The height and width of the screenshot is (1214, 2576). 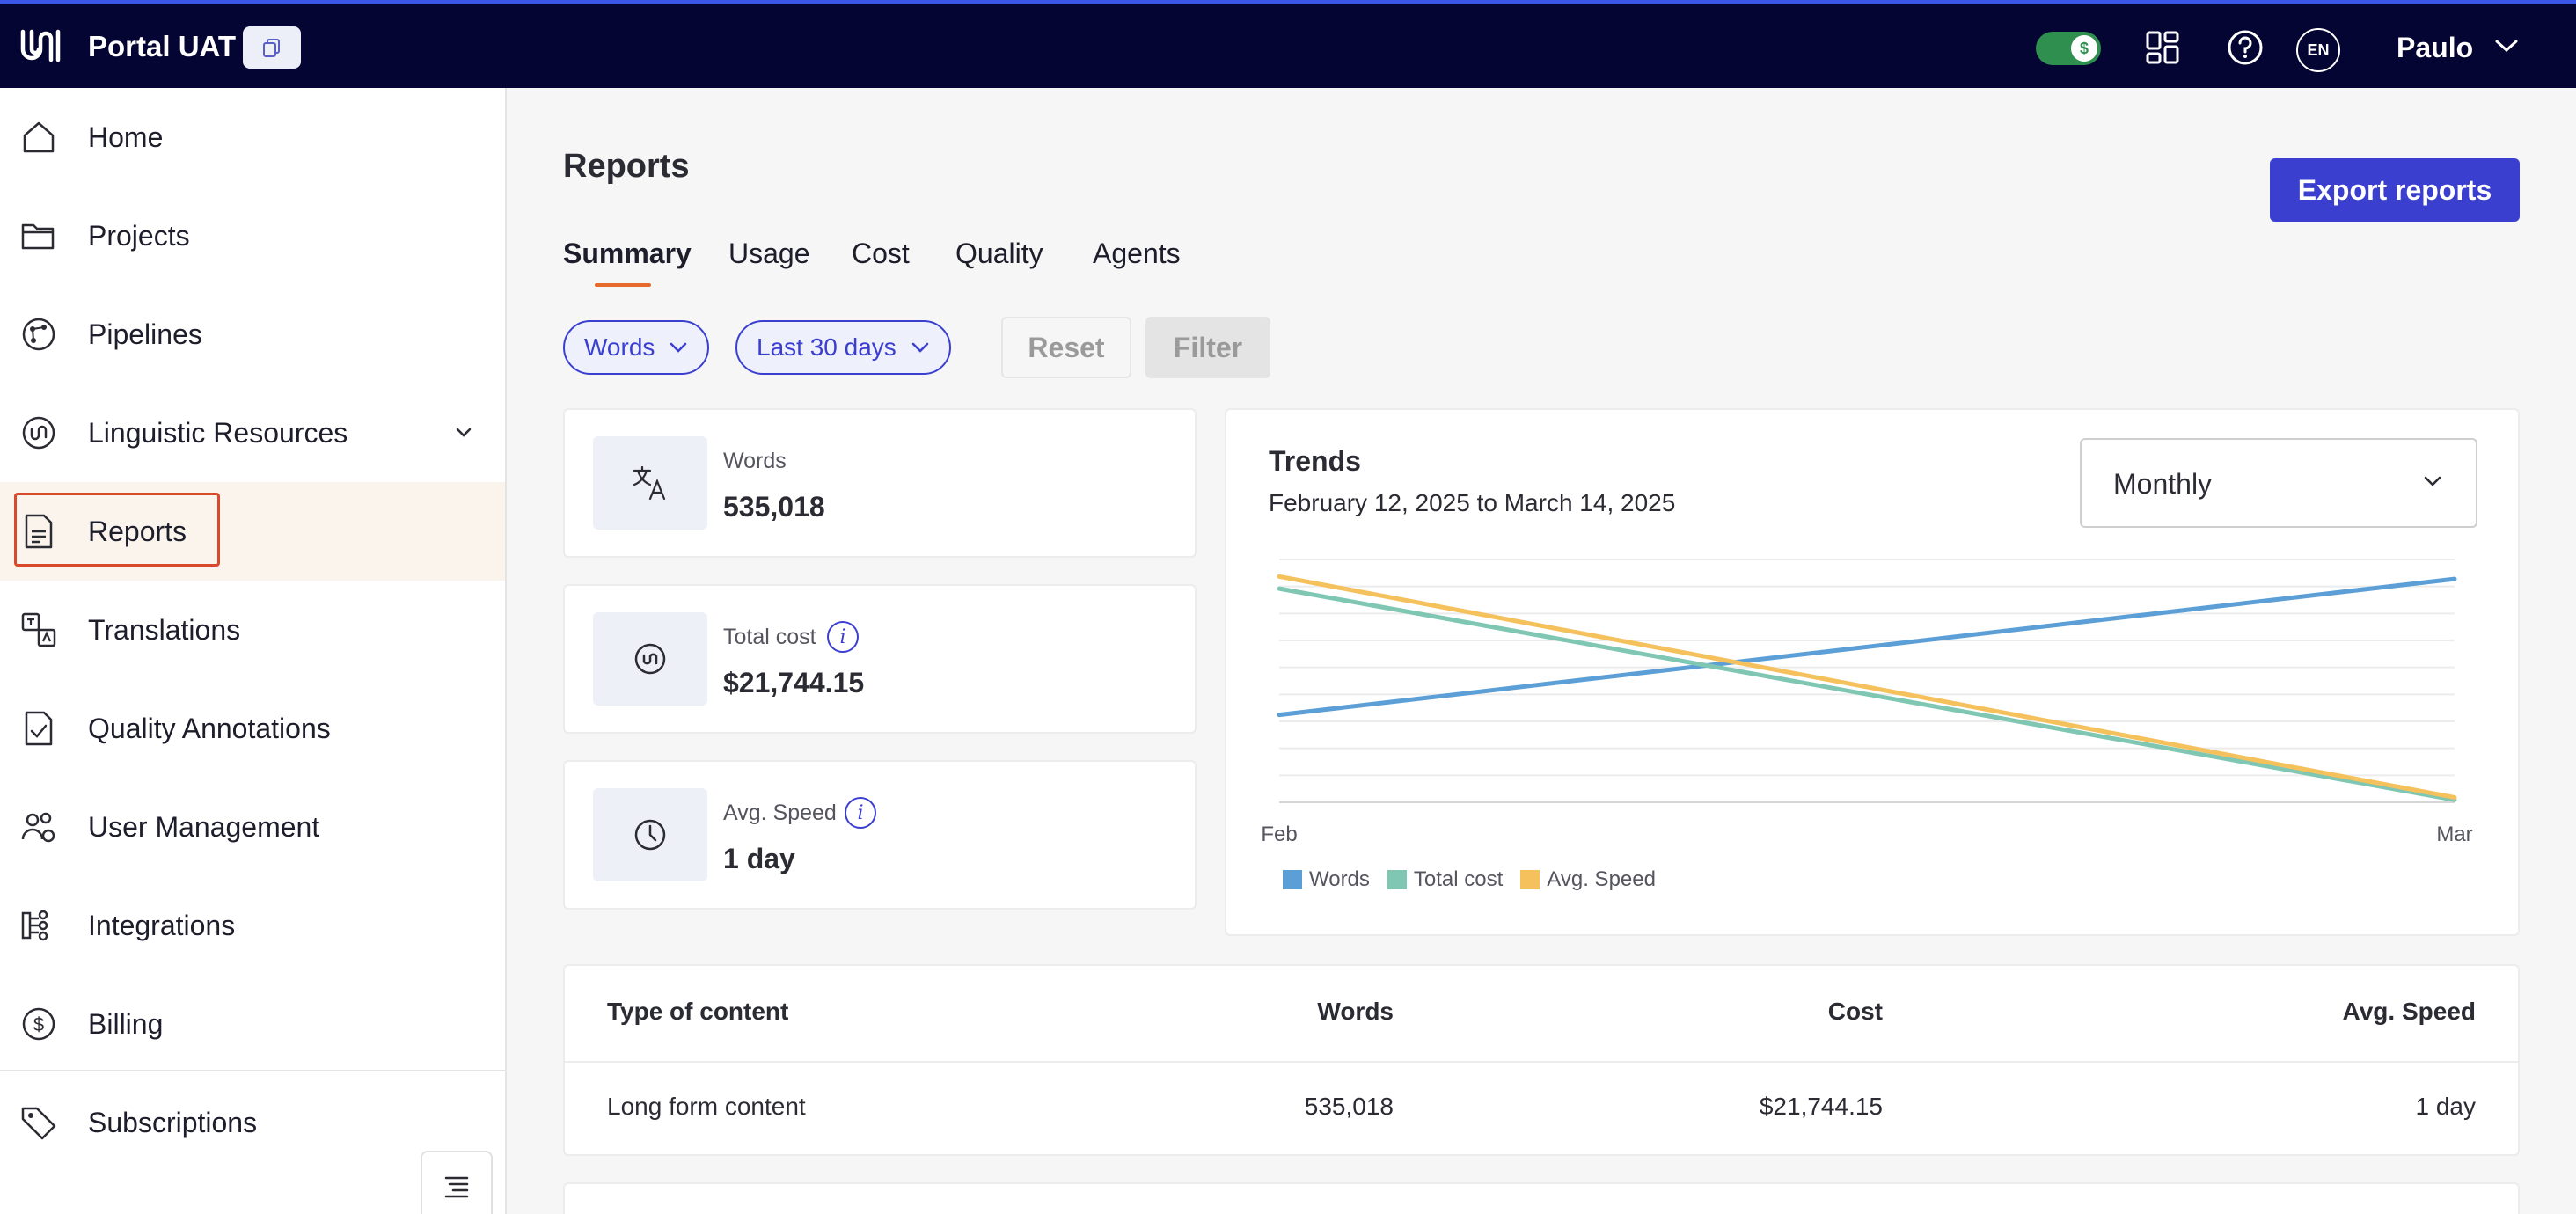 I want to click on sidebar-item-label: Pipelines, so click(x=145, y=334).